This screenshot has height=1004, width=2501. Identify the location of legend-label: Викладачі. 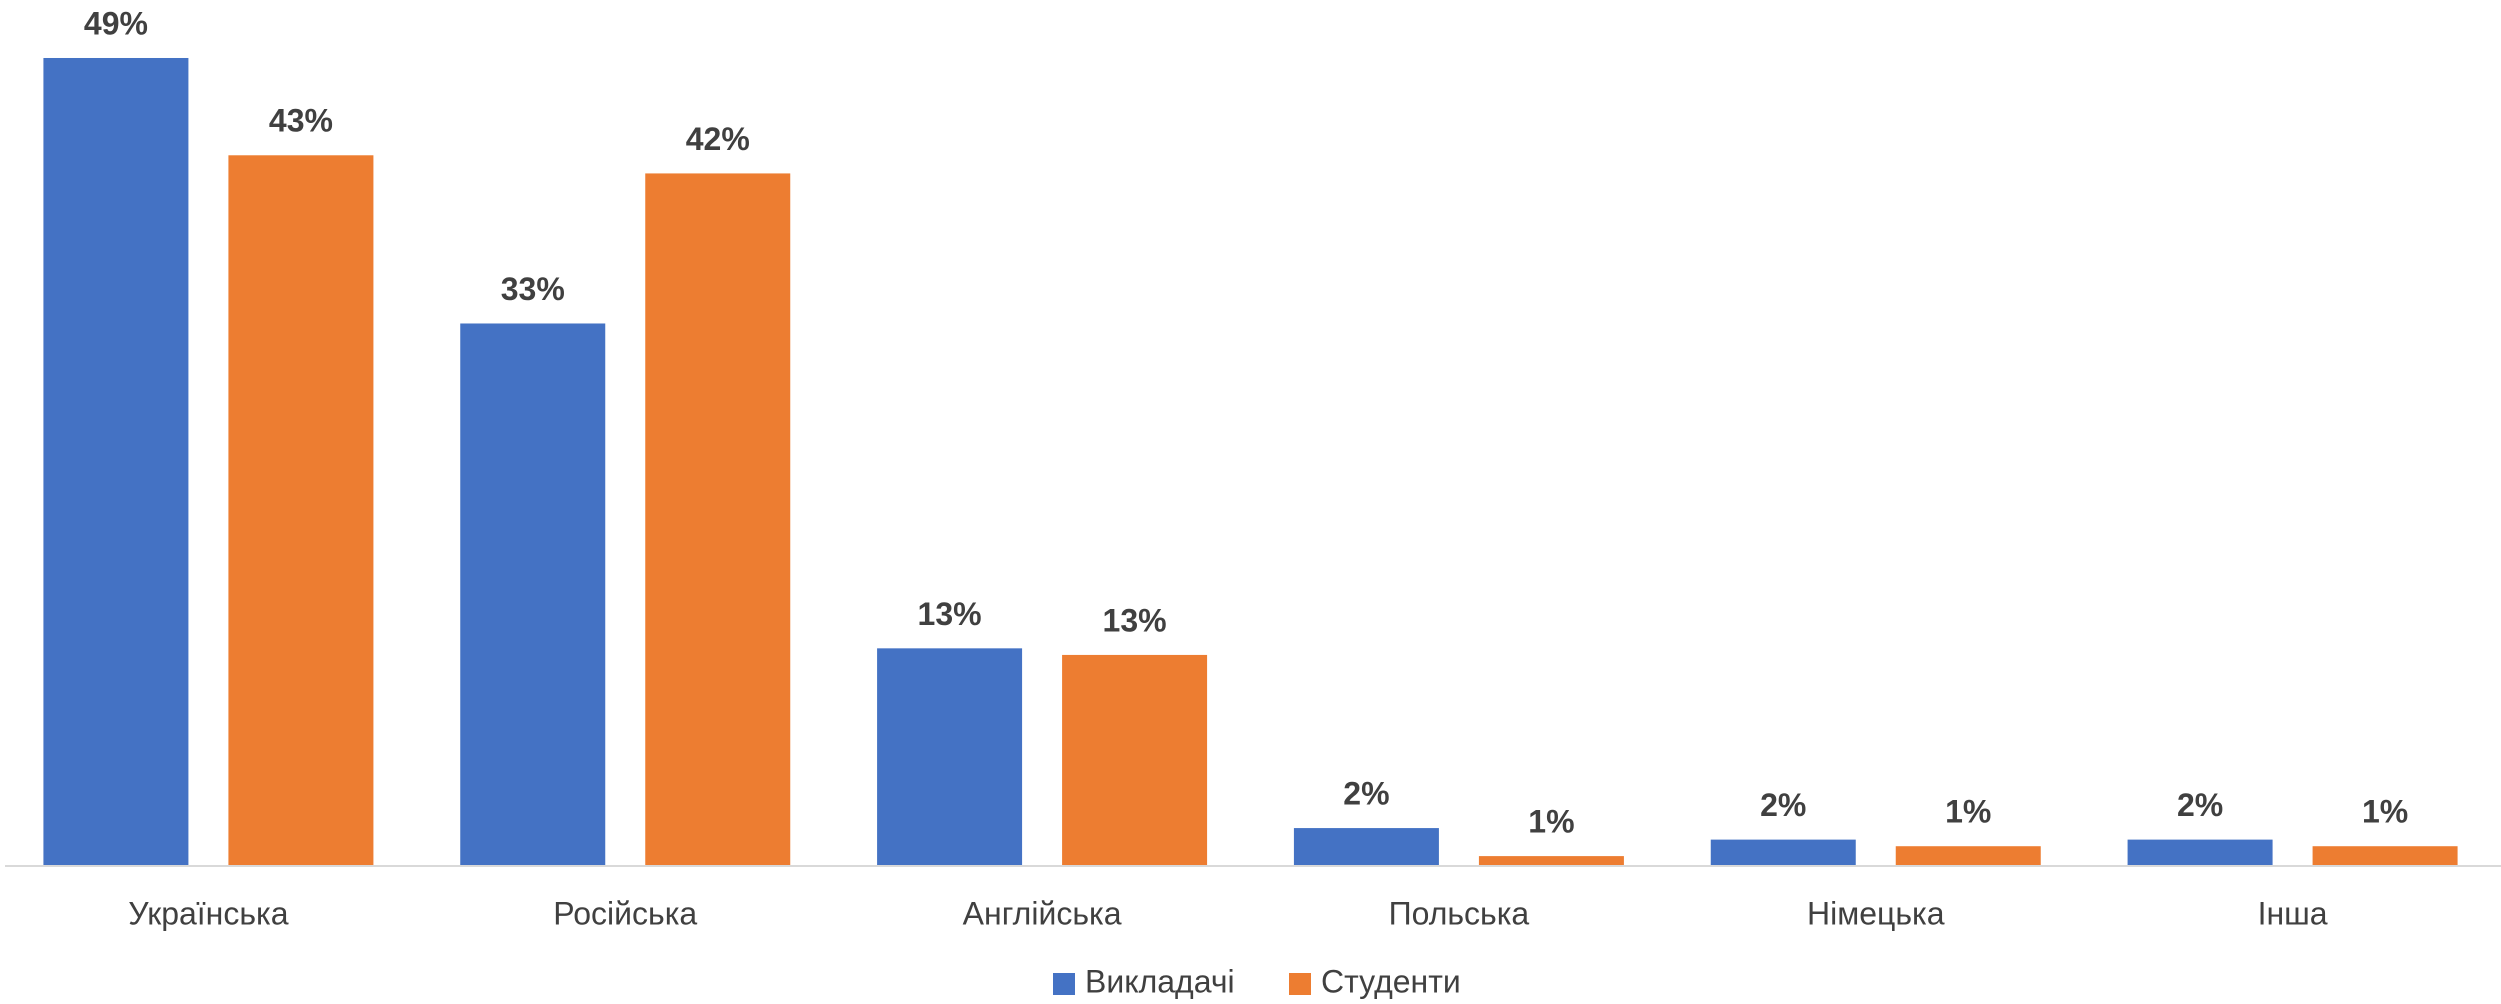
(1160, 981).